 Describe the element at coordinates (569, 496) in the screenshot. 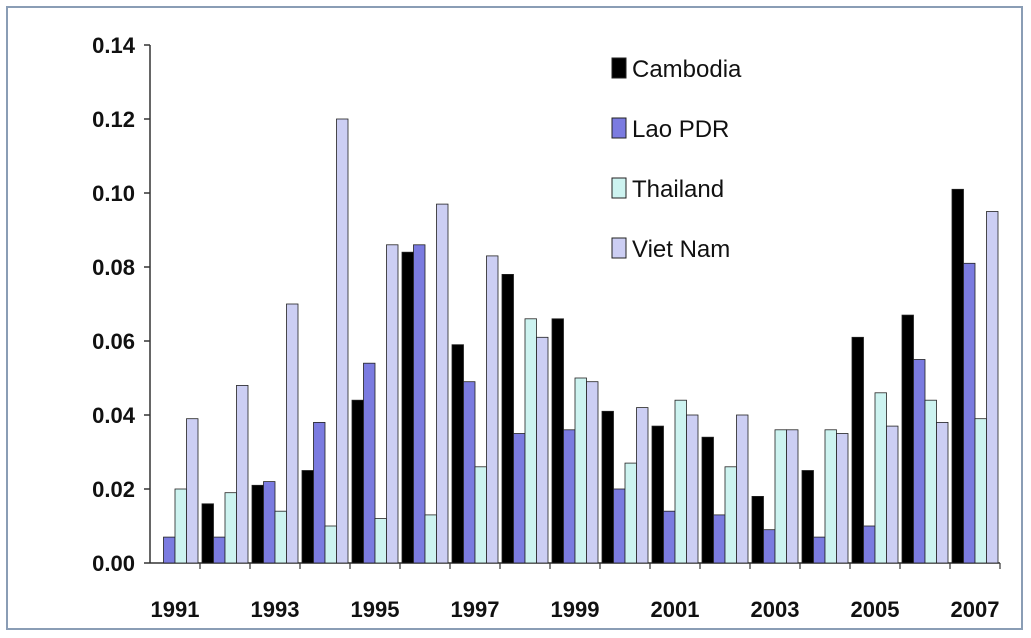

I see `bar-lao-pdr-1999` at that location.